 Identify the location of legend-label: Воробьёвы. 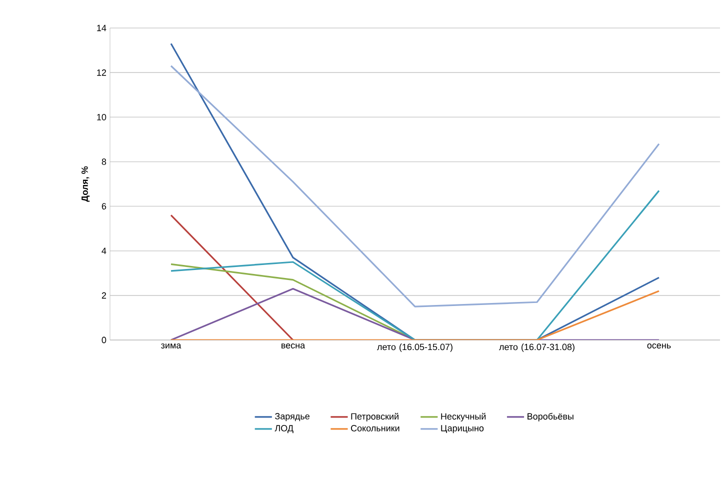
(551, 417).